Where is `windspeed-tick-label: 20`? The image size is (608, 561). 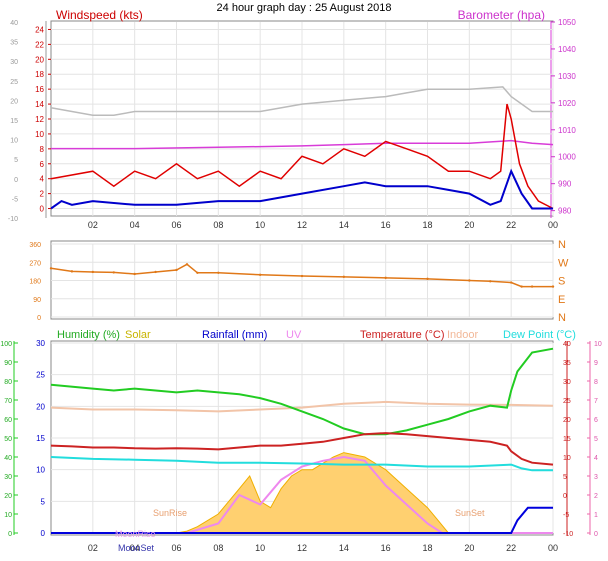 windspeed-tick-label: 20 is located at coordinates (39, 59).